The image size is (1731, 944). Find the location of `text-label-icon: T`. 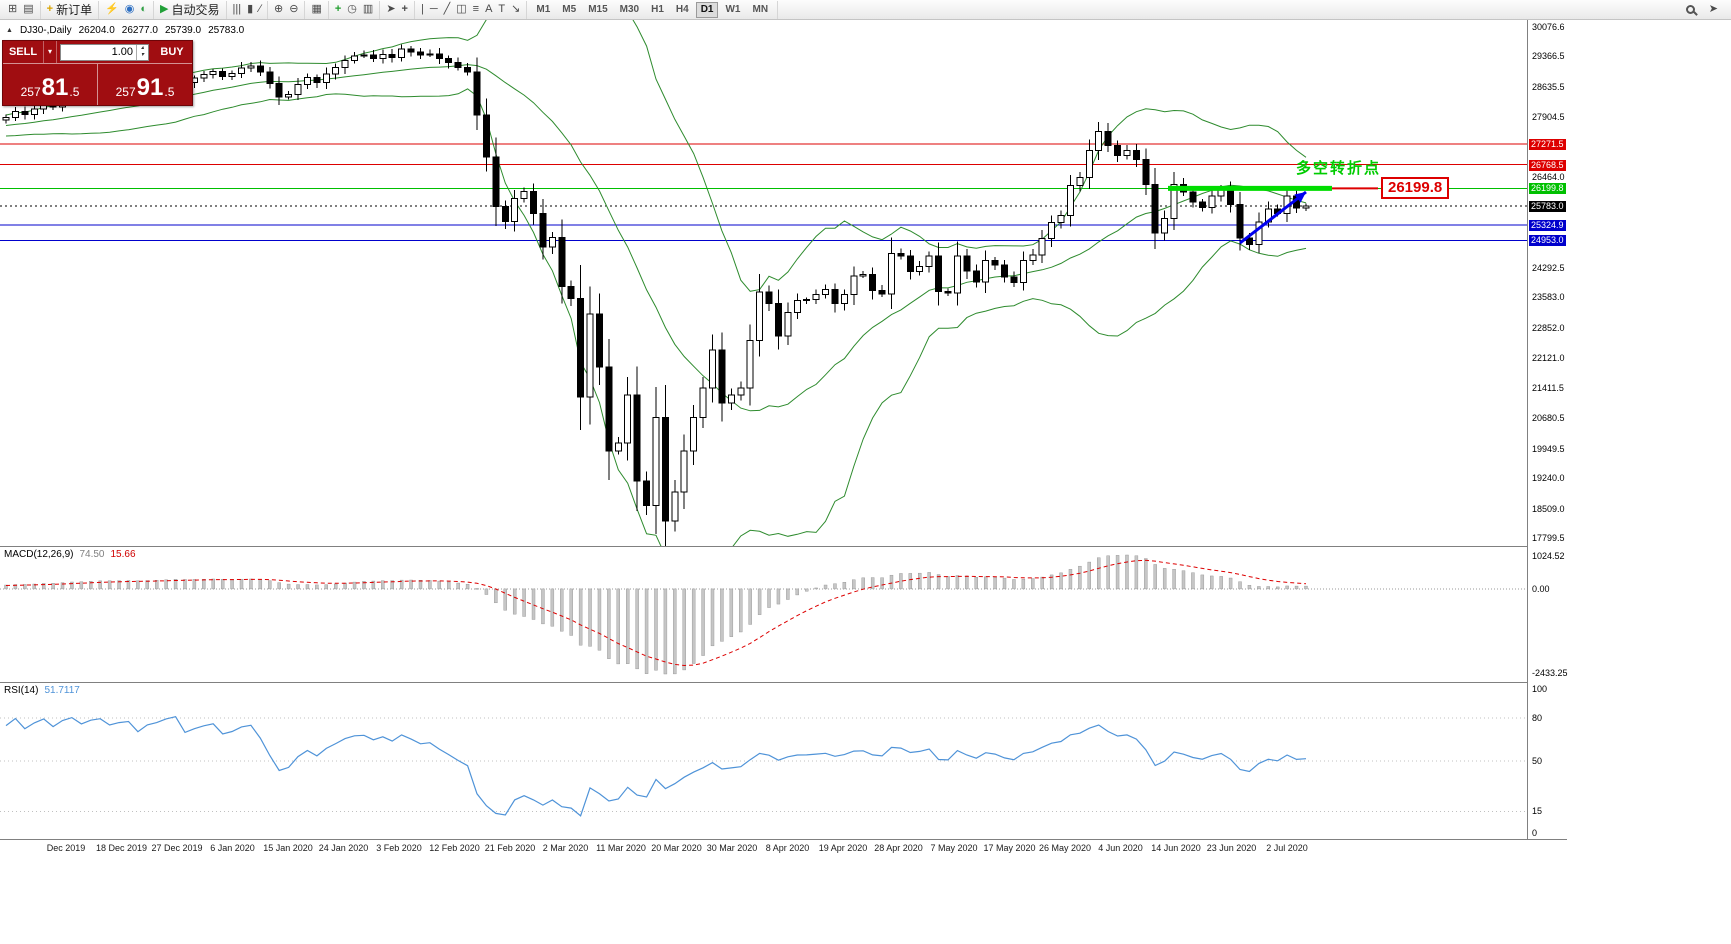

text-label-icon: T is located at coordinates (502, 9).